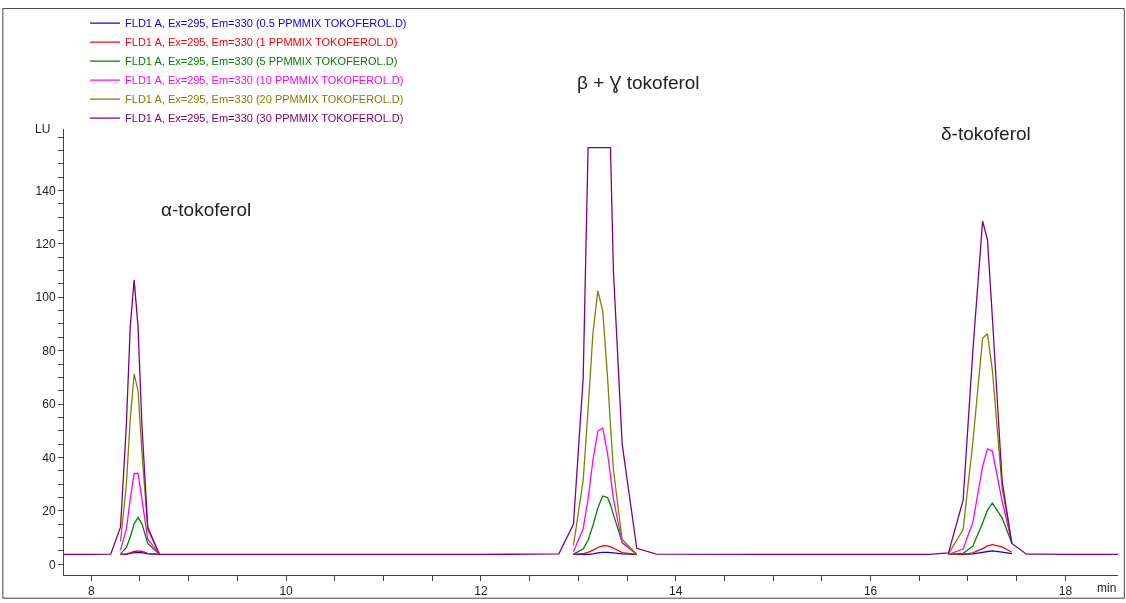 The height and width of the screenshot is (603, 1126). I want to click on legend-label: FLD1 A, Ex=295, Em=330 (0.5 PPMMIX TOKOFEROL.D), so click(266, 23).